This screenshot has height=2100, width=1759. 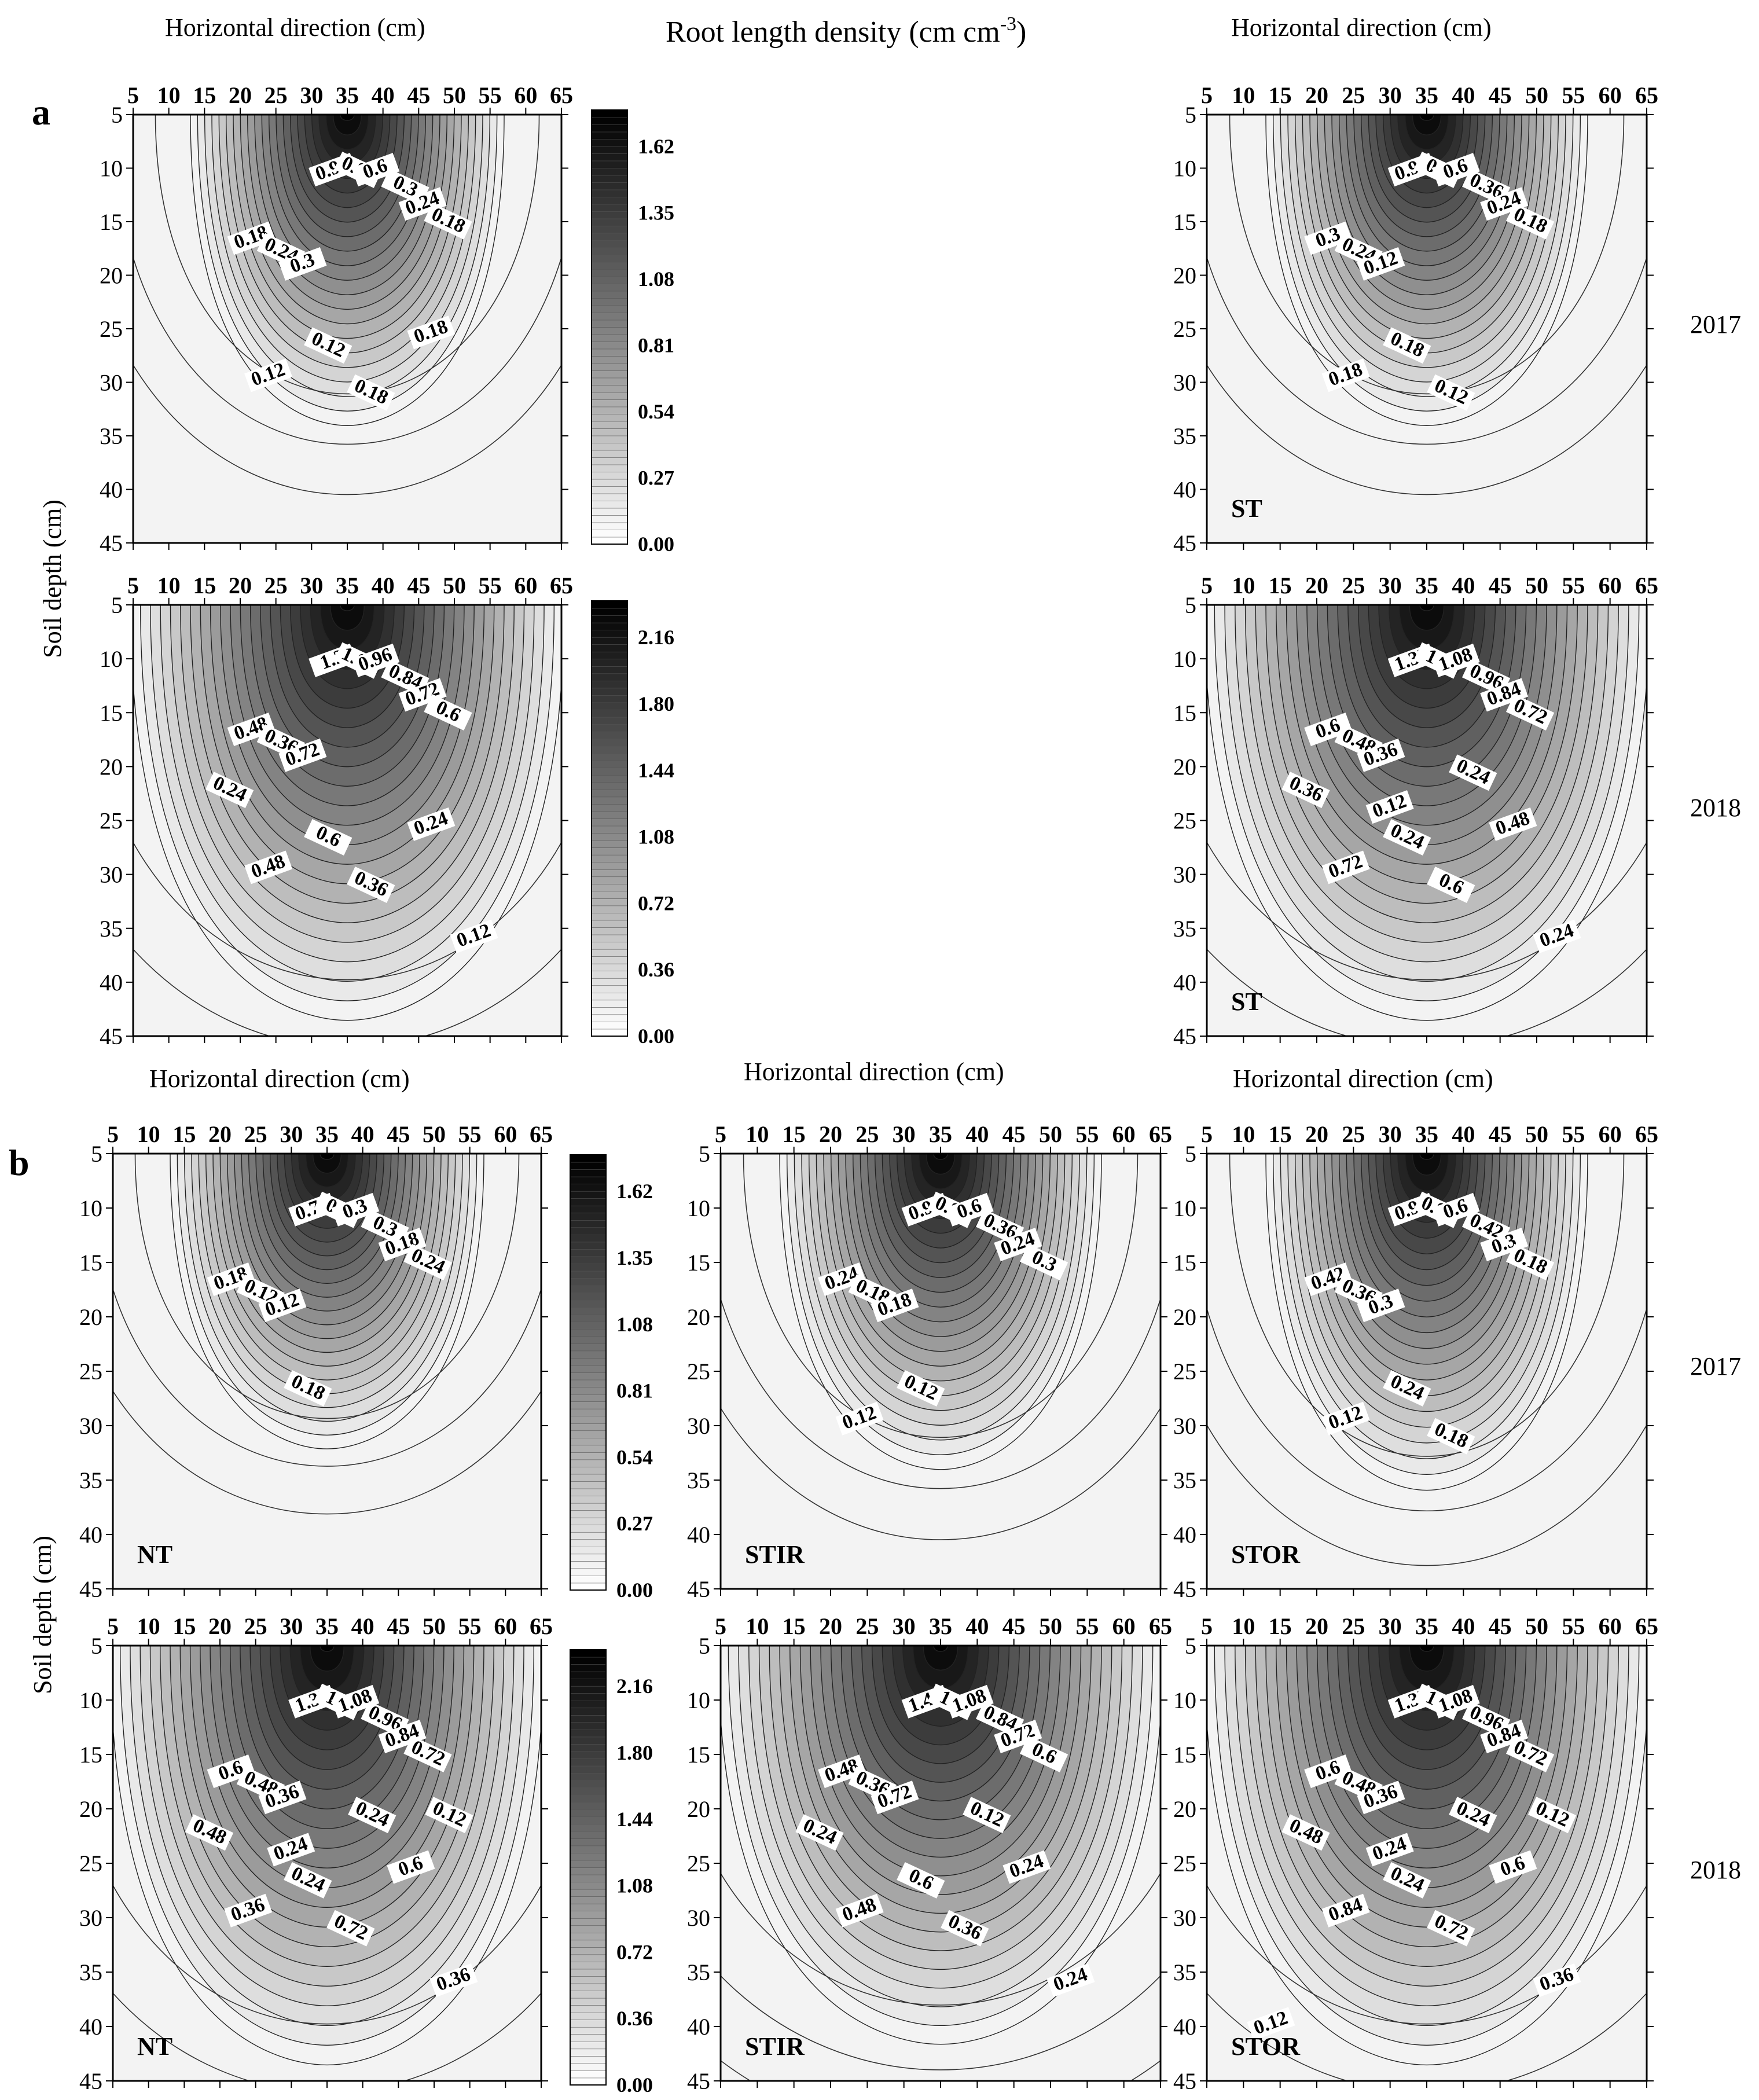 What do you see at coordinates (90, 2081) in the screenshot?
I see `y-tick-label: 45` at bounding box center [90, 2081].